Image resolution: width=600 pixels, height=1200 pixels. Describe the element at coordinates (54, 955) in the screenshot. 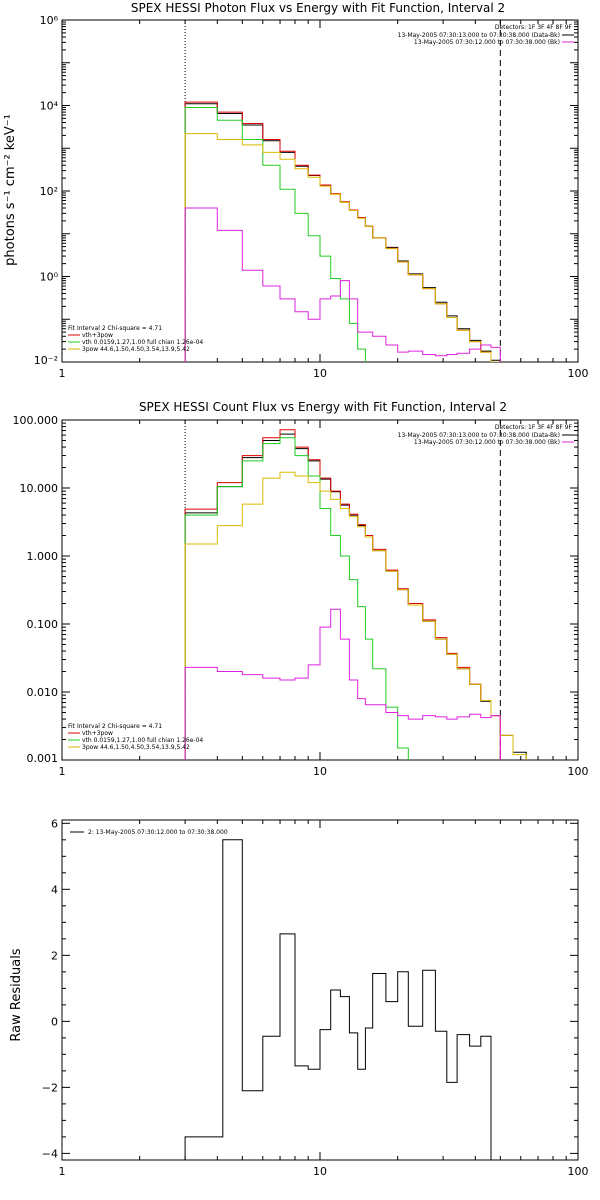

I see `y-tick-label: 2` at that location.